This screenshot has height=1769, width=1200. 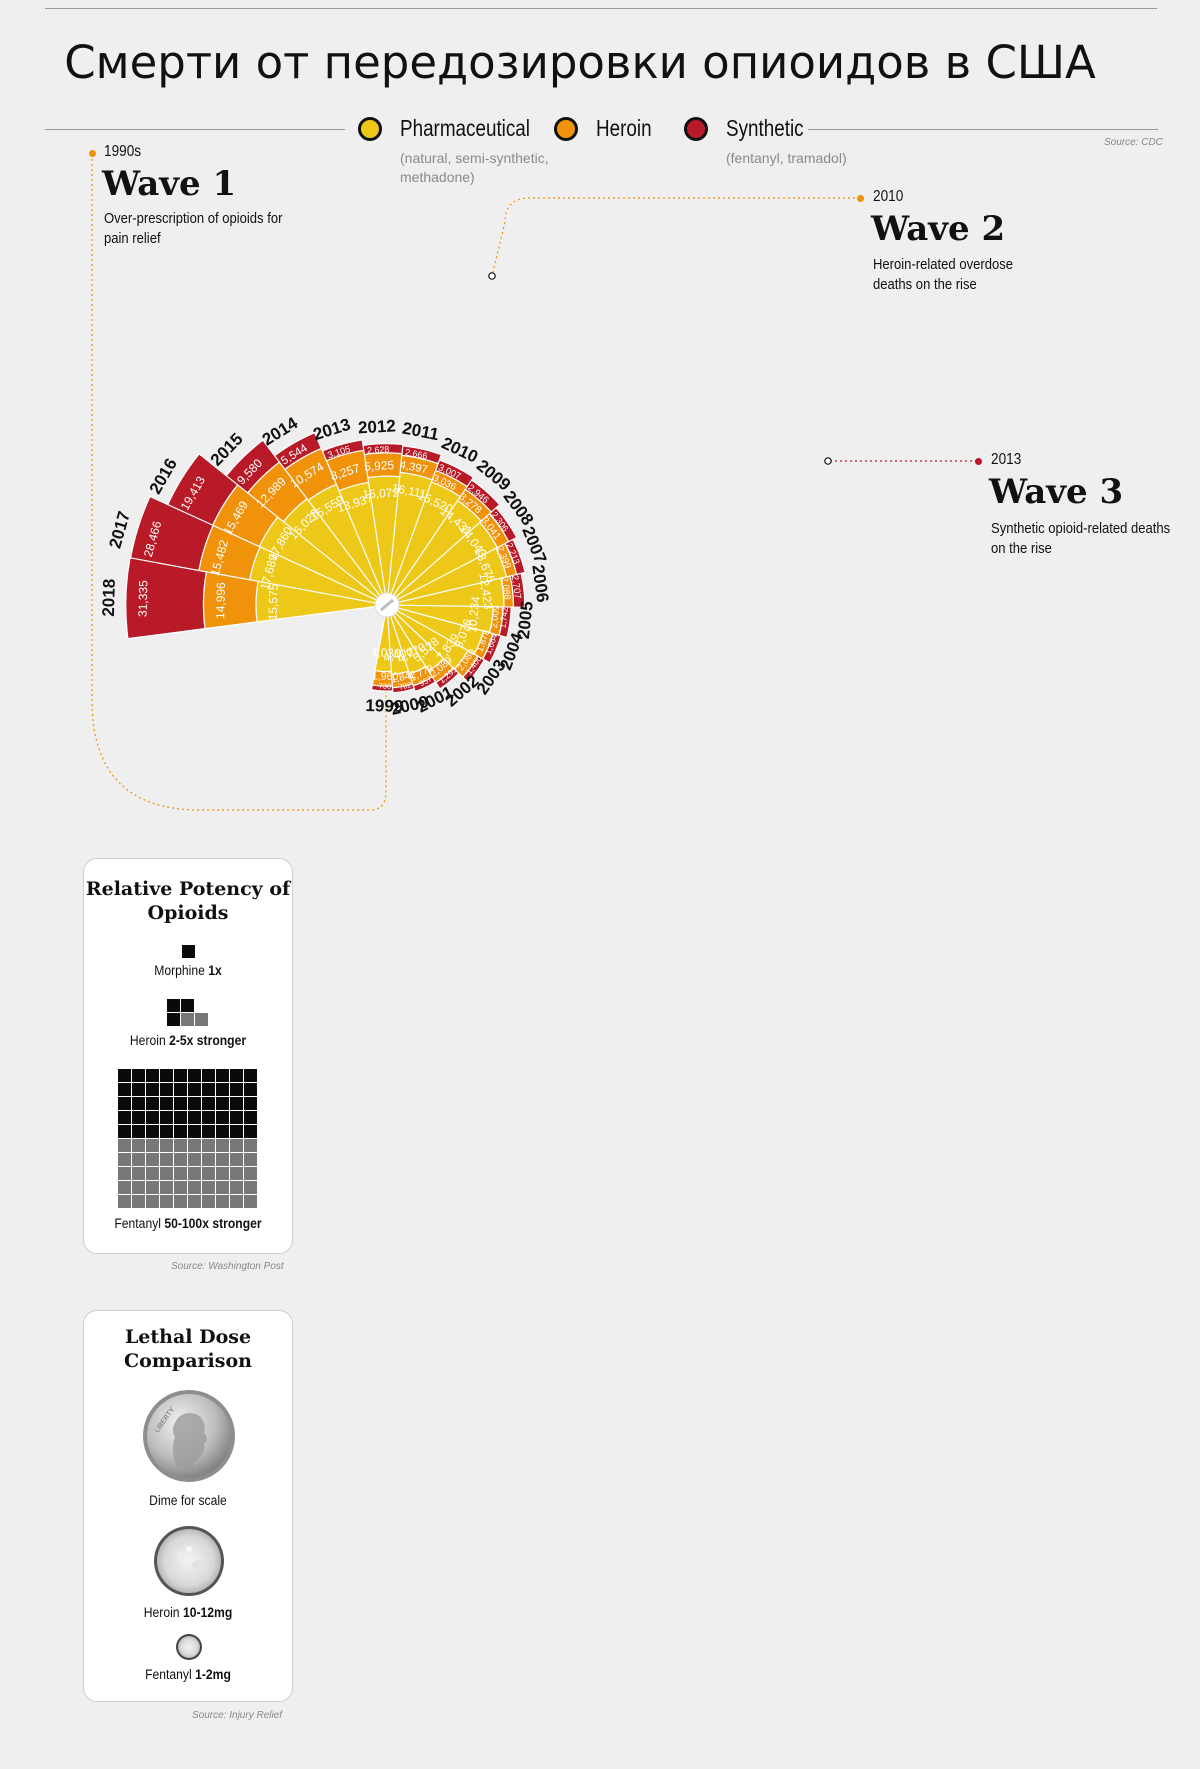 I want to click on value-label-2011-heroin: 4,397, so click(x=414, y=467).